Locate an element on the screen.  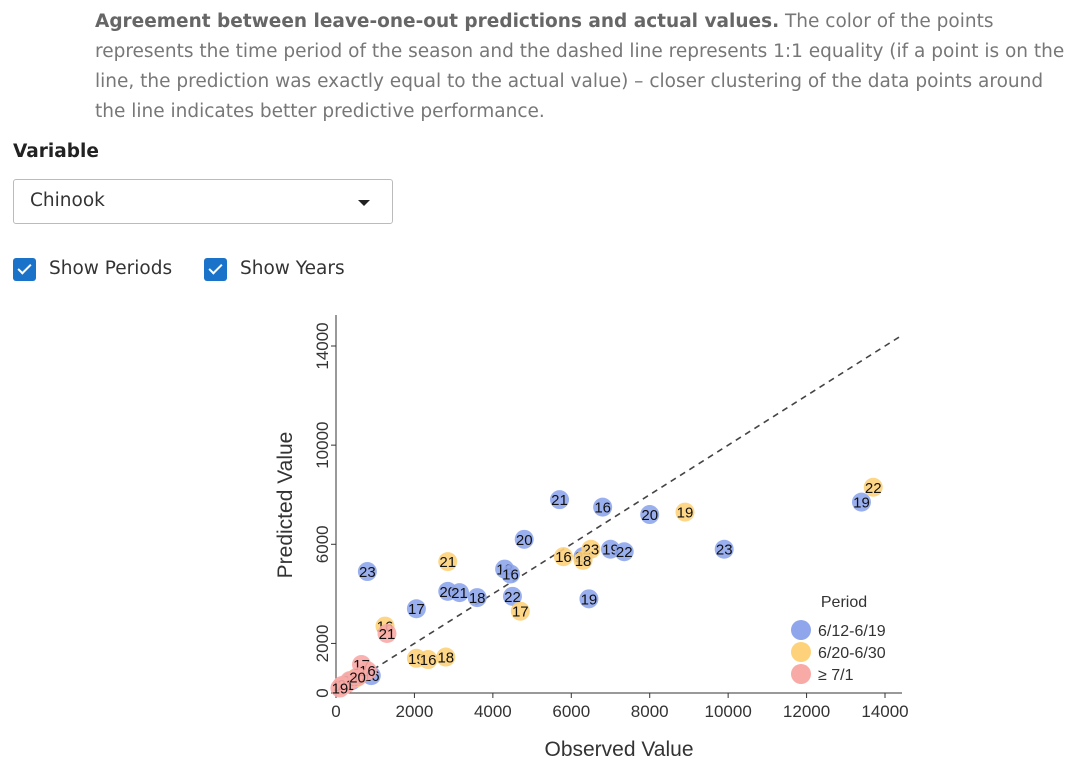
x-tick-label: 2000 is located at coordinates (415, 711).